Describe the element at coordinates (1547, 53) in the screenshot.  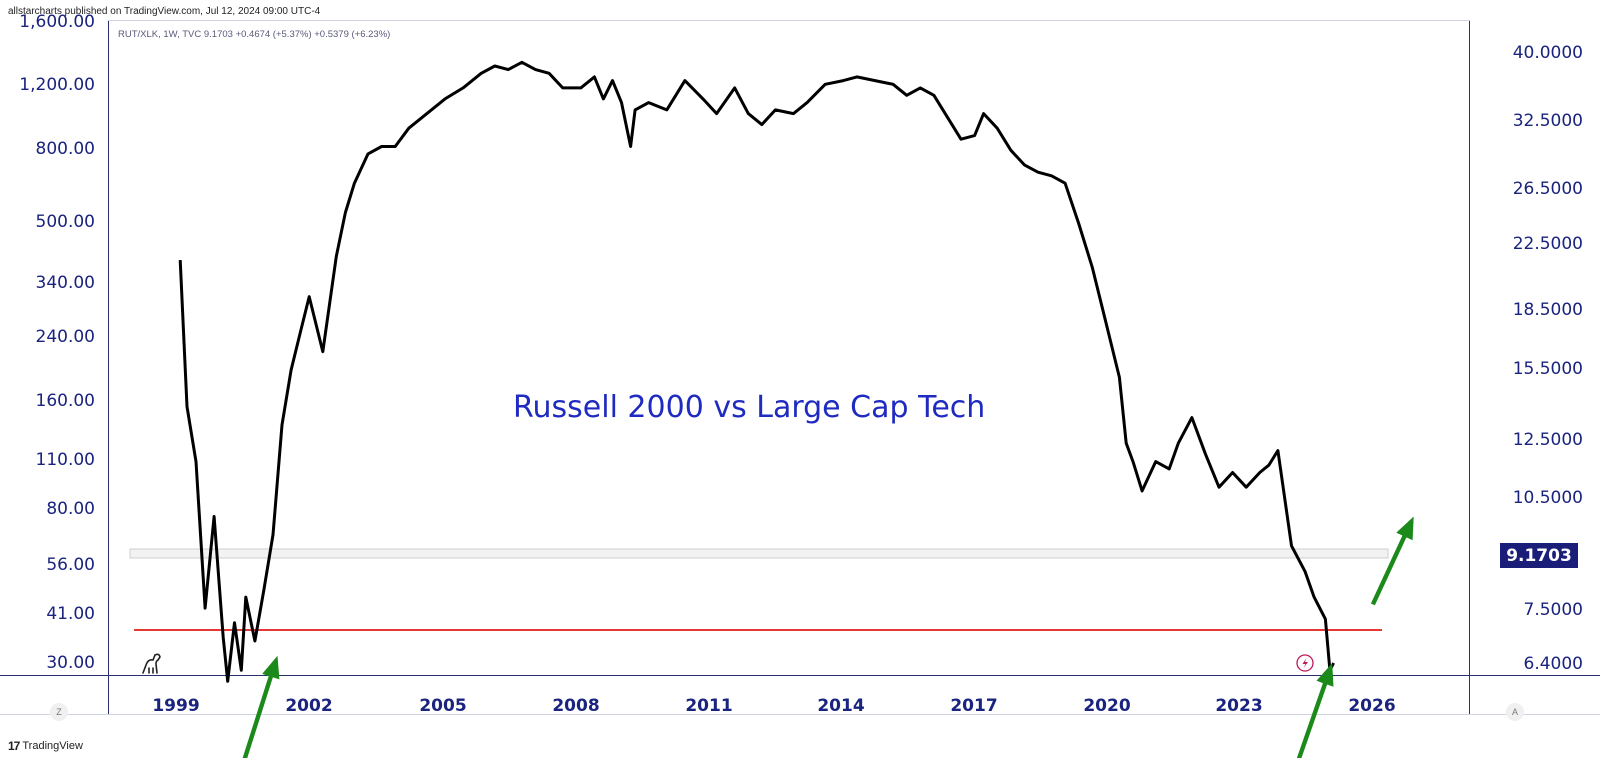
I see `right-tick-label: 40.0000` at that location.